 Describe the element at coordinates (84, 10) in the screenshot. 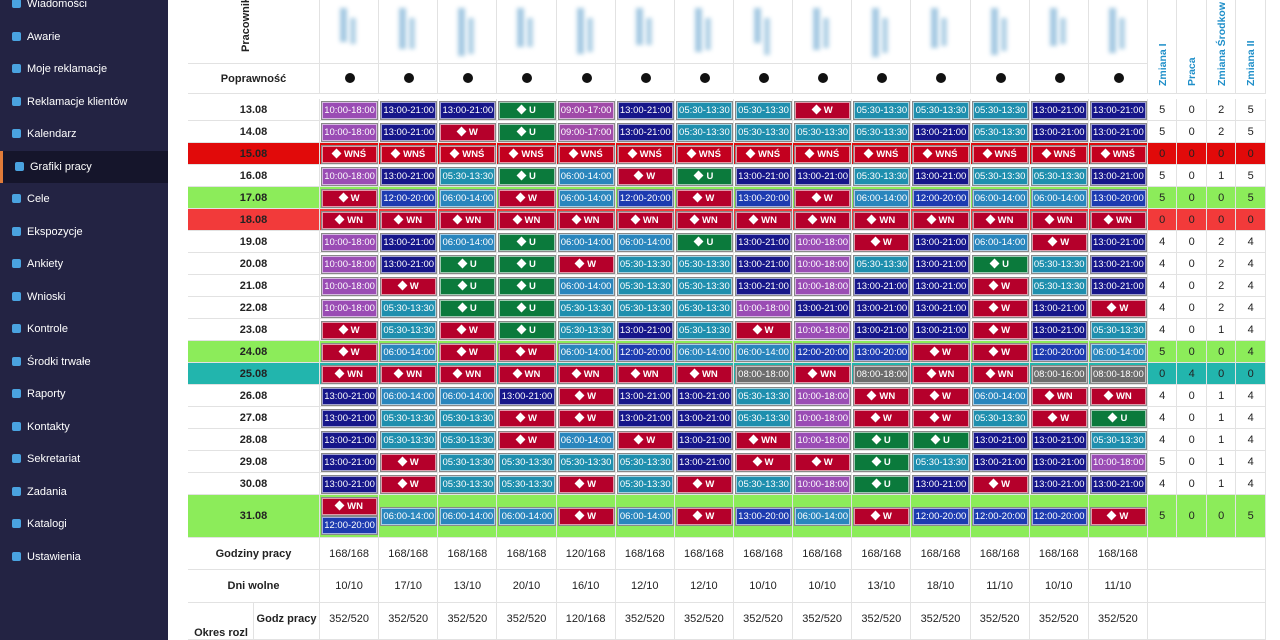

I see `menu-item: Wiadomości` at that location.